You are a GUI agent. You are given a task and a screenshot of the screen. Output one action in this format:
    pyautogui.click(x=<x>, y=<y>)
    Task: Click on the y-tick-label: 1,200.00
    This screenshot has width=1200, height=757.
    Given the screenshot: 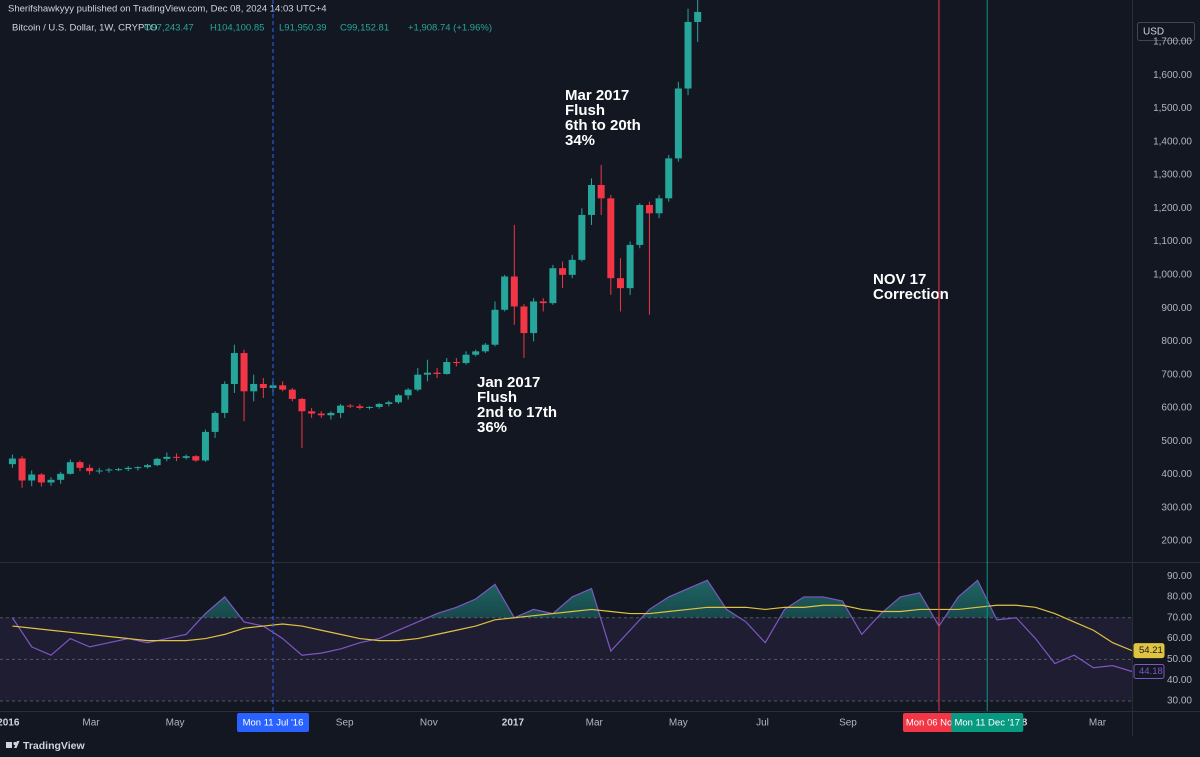 What is the action you would take?
    pyautogui.click(x=1172, y=208)
    